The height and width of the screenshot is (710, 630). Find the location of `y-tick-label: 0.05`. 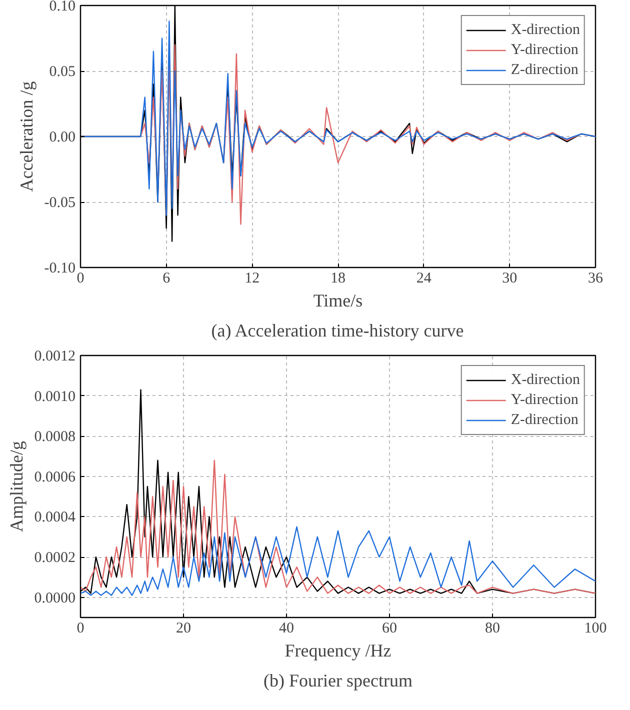

y-tick-label: 0.05 is located at coordinates (62, 72).